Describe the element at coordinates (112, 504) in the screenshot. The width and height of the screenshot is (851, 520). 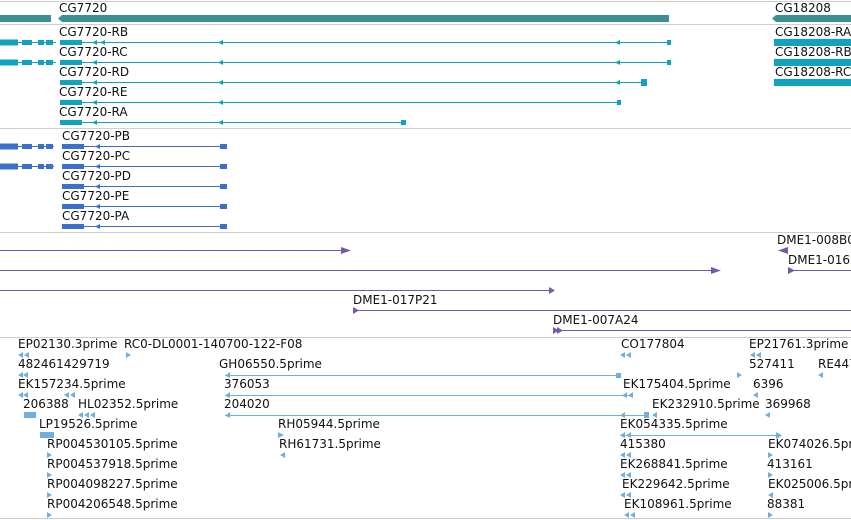
I see `est-label: RP004206548.5prime` at that location.